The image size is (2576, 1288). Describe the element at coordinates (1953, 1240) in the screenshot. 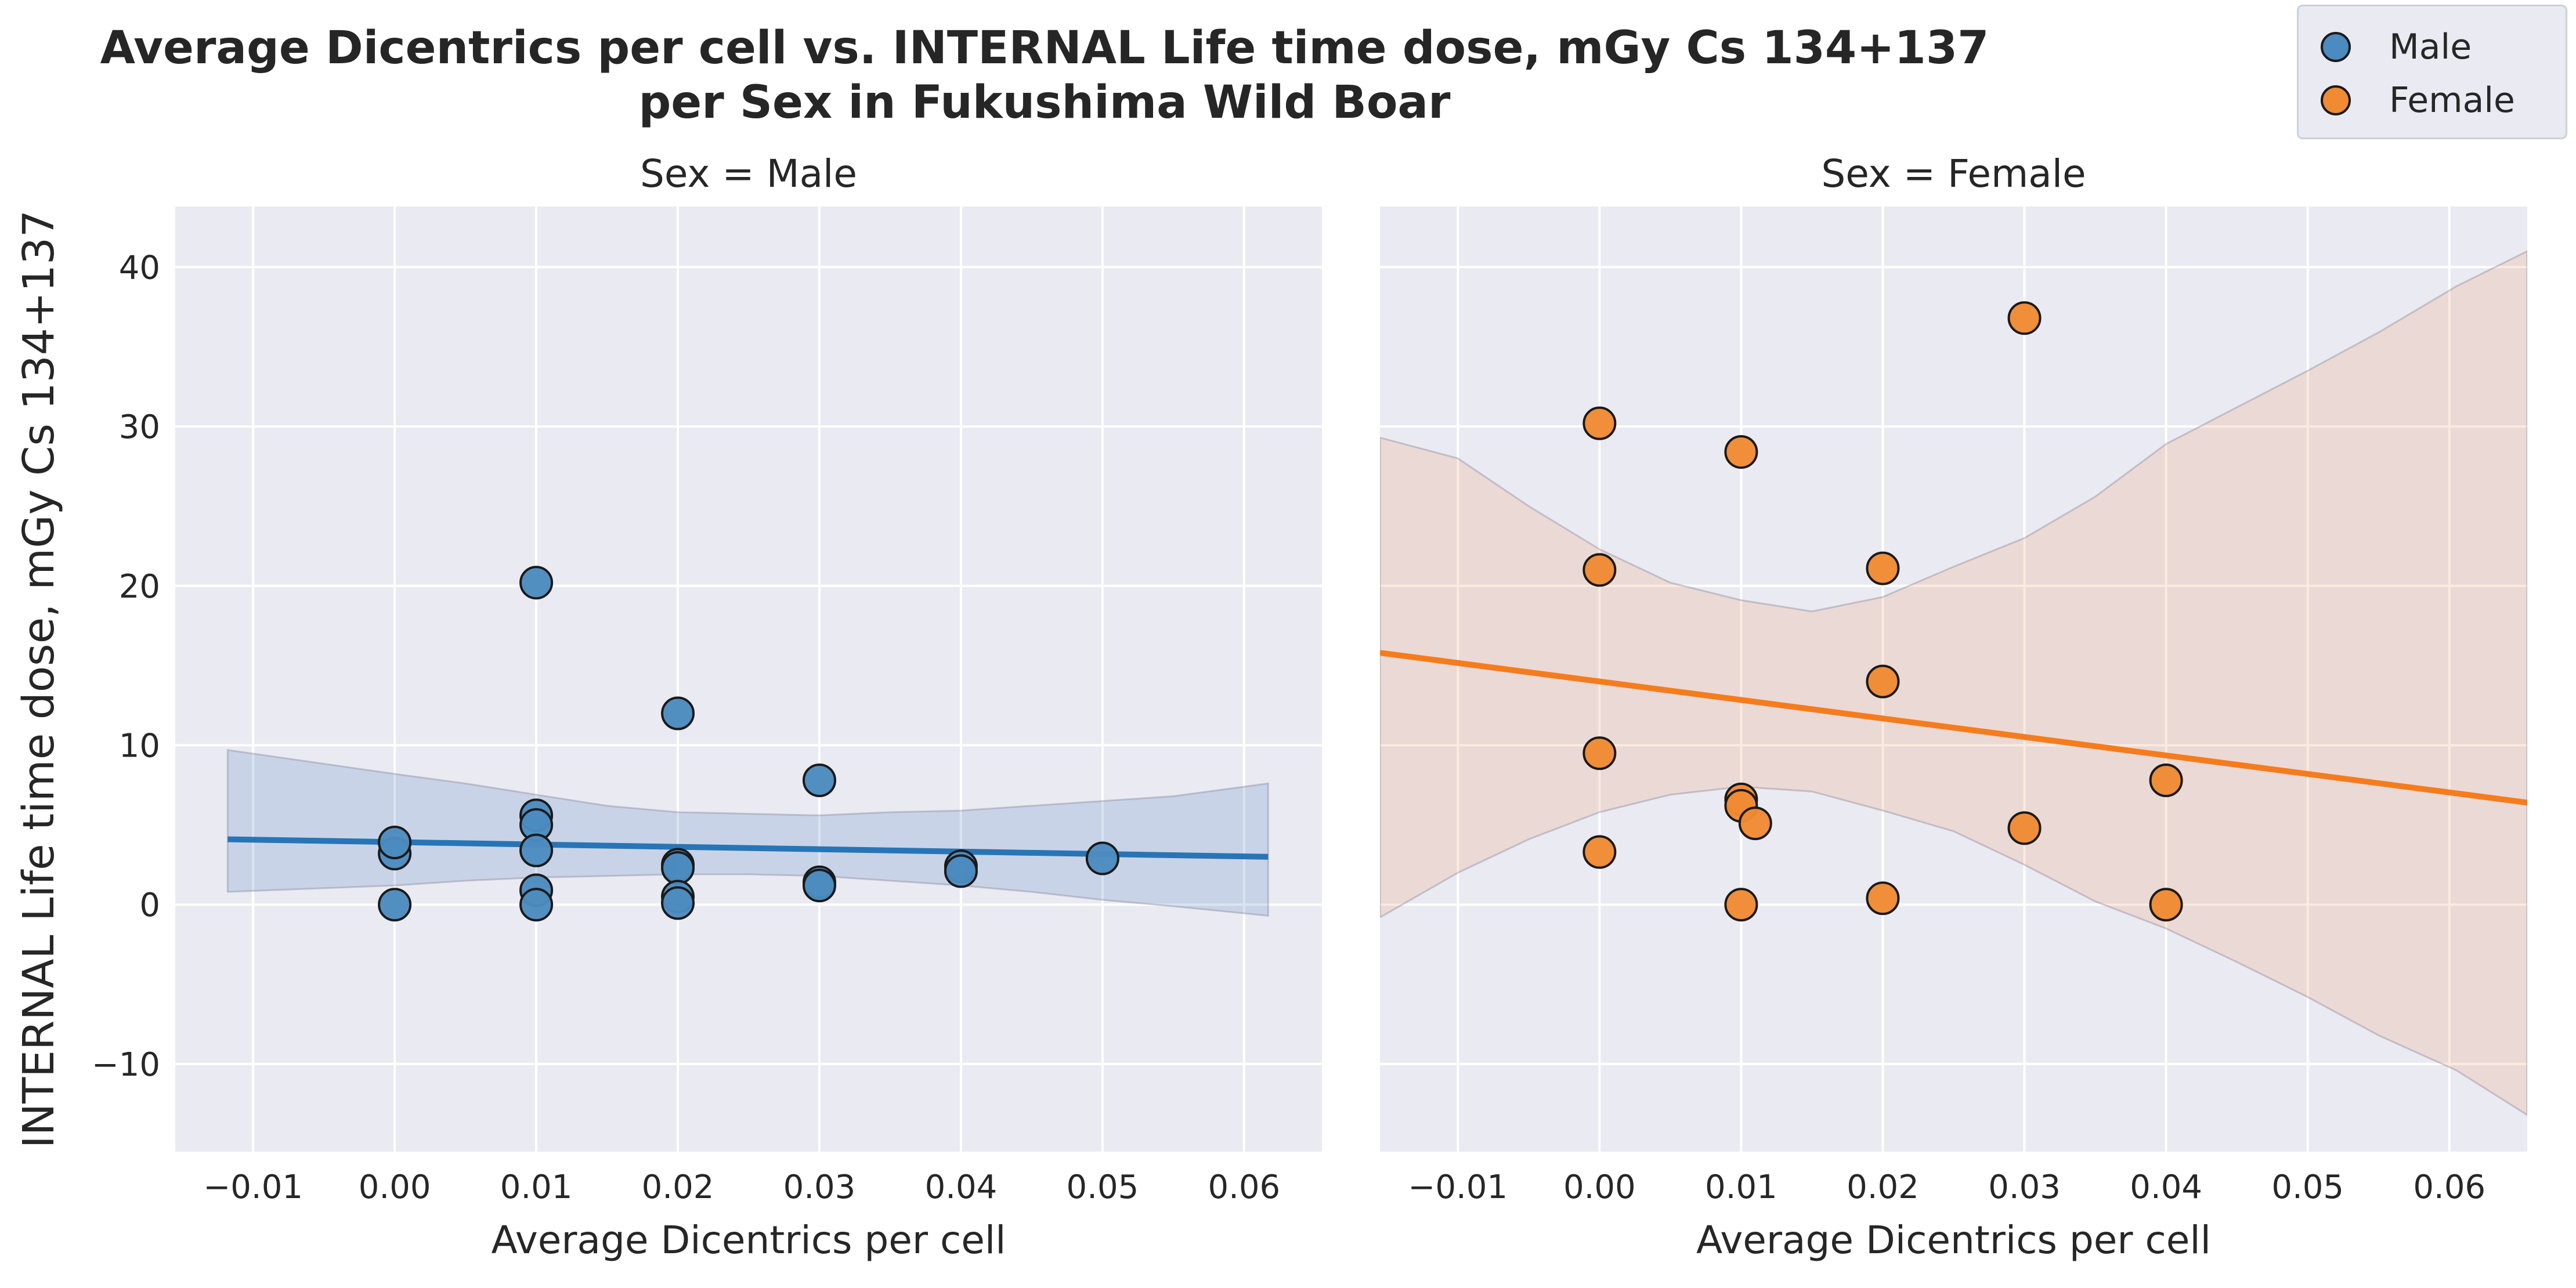

I see `x-axis-label-female: Average Dicentrics per cell` at that location.